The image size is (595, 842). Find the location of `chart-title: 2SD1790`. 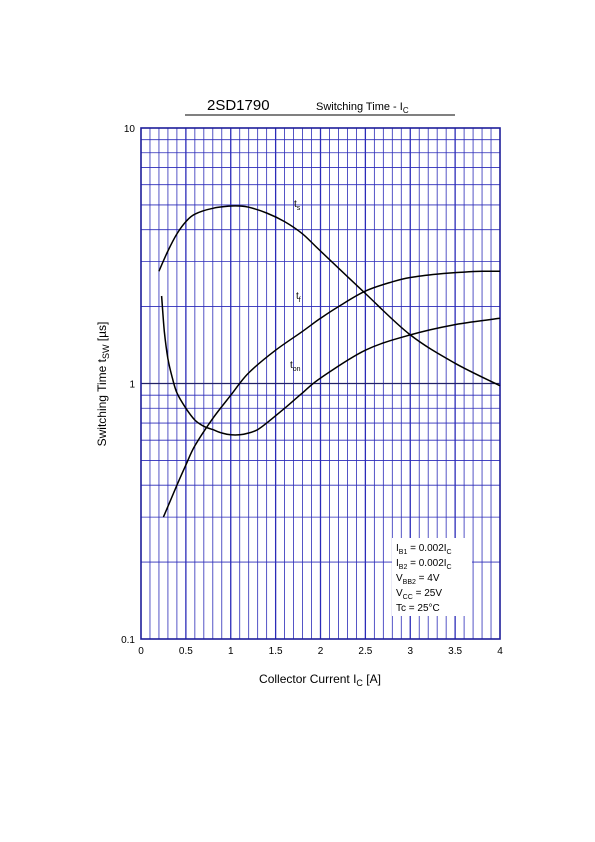

chart-title: 2SD1790 is located at coordinates (238, 105).